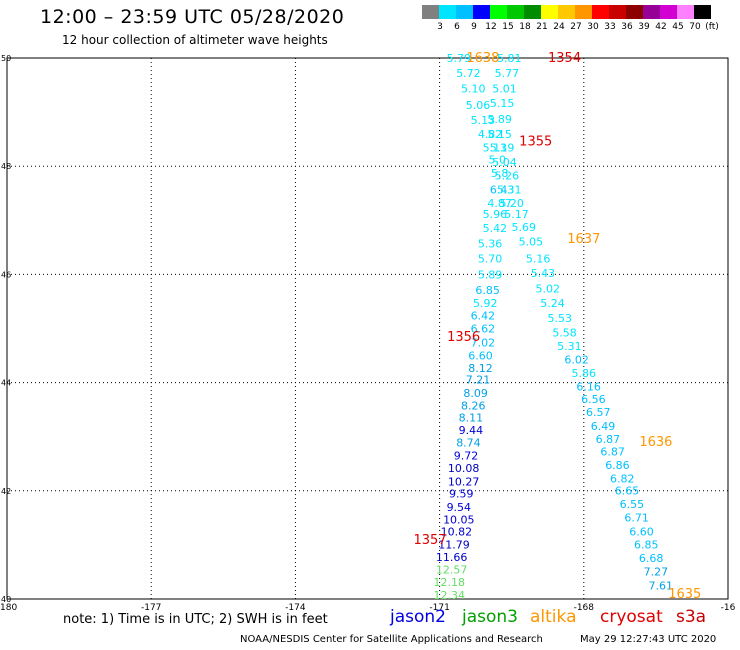  Describe the element at coordinates (712, 27) in the screenshot. I see `color-scale-label: (ft)` at that location.